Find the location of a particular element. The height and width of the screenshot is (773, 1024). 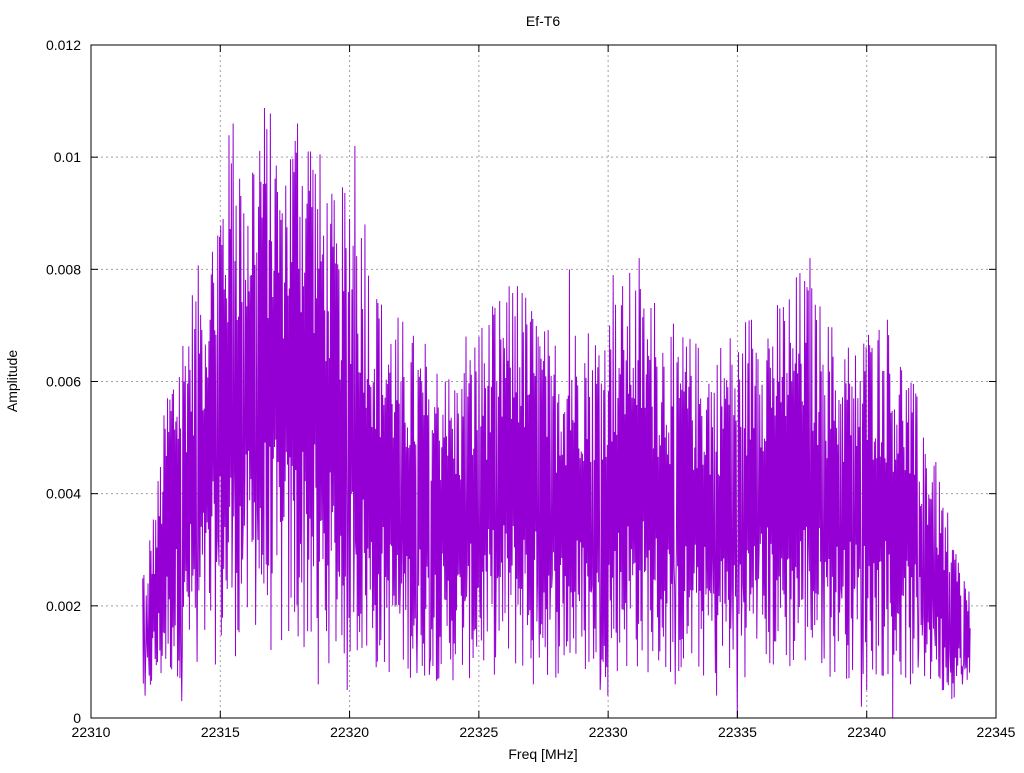

y-axis-tick-labels: 0 0.002 0.004 0.006 0.008 0.01 0.012 is located at coordinates (63, 381).